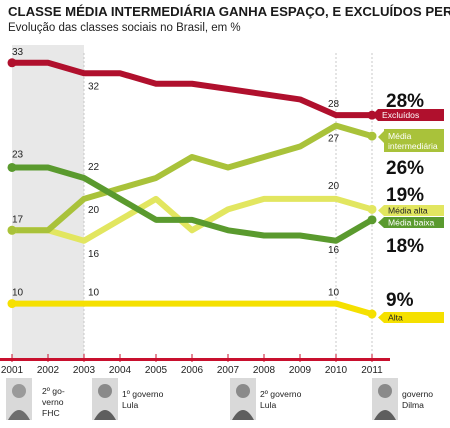  I want to click on final-pct-excluidos: 28%, so click(405, 101).